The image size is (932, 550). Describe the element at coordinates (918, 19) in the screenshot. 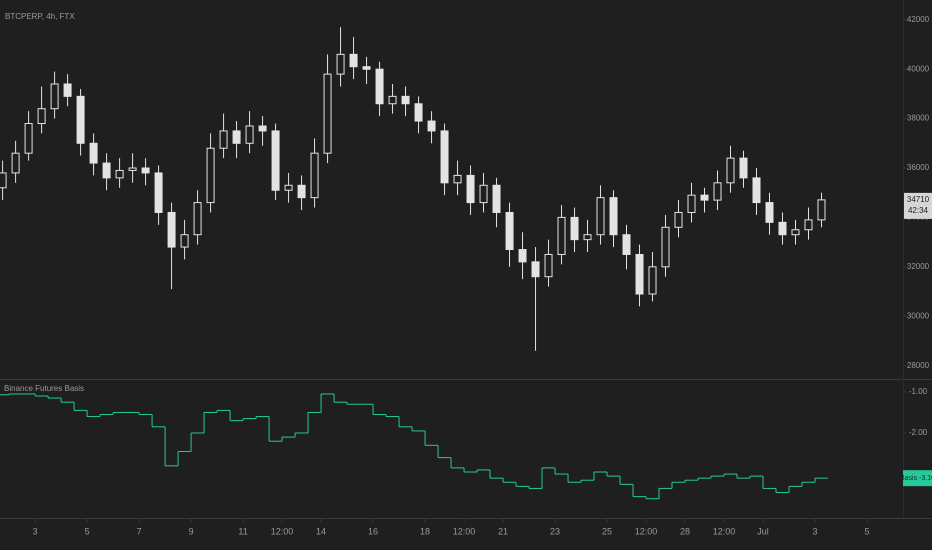

I see `y-tick-label: 42000` at that location.